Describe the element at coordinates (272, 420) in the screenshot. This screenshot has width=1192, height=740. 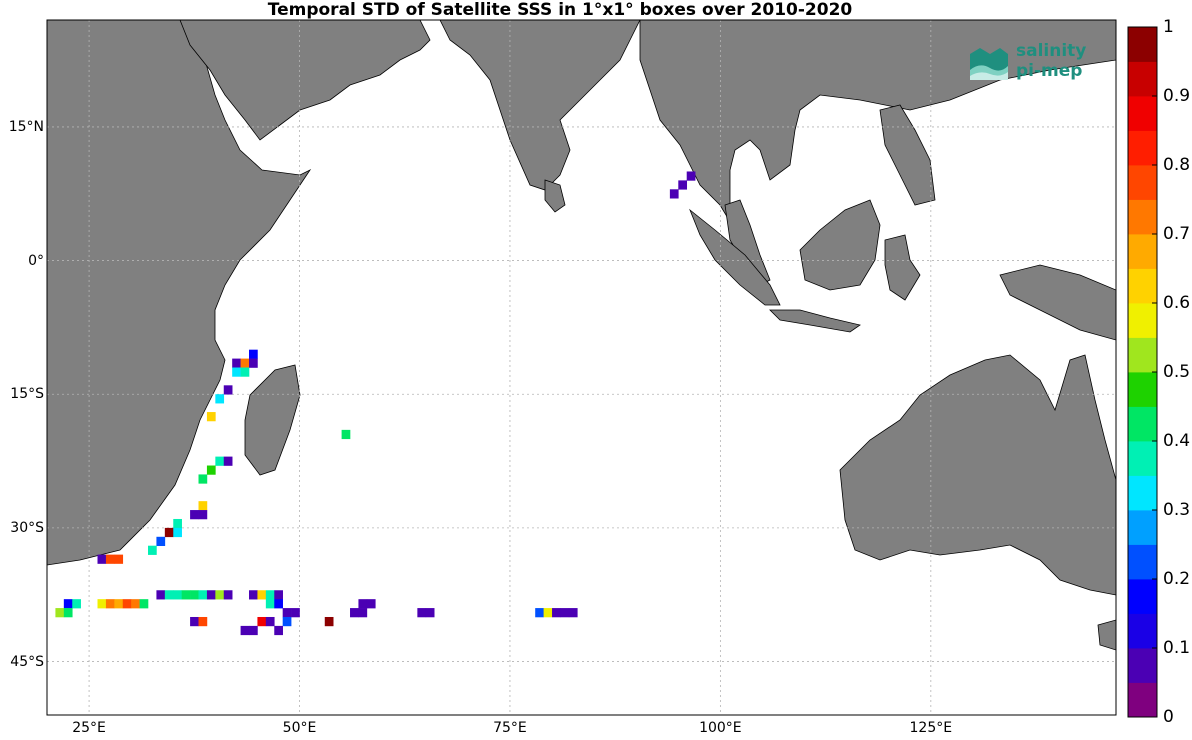
I see `madagascar-land` at that location.